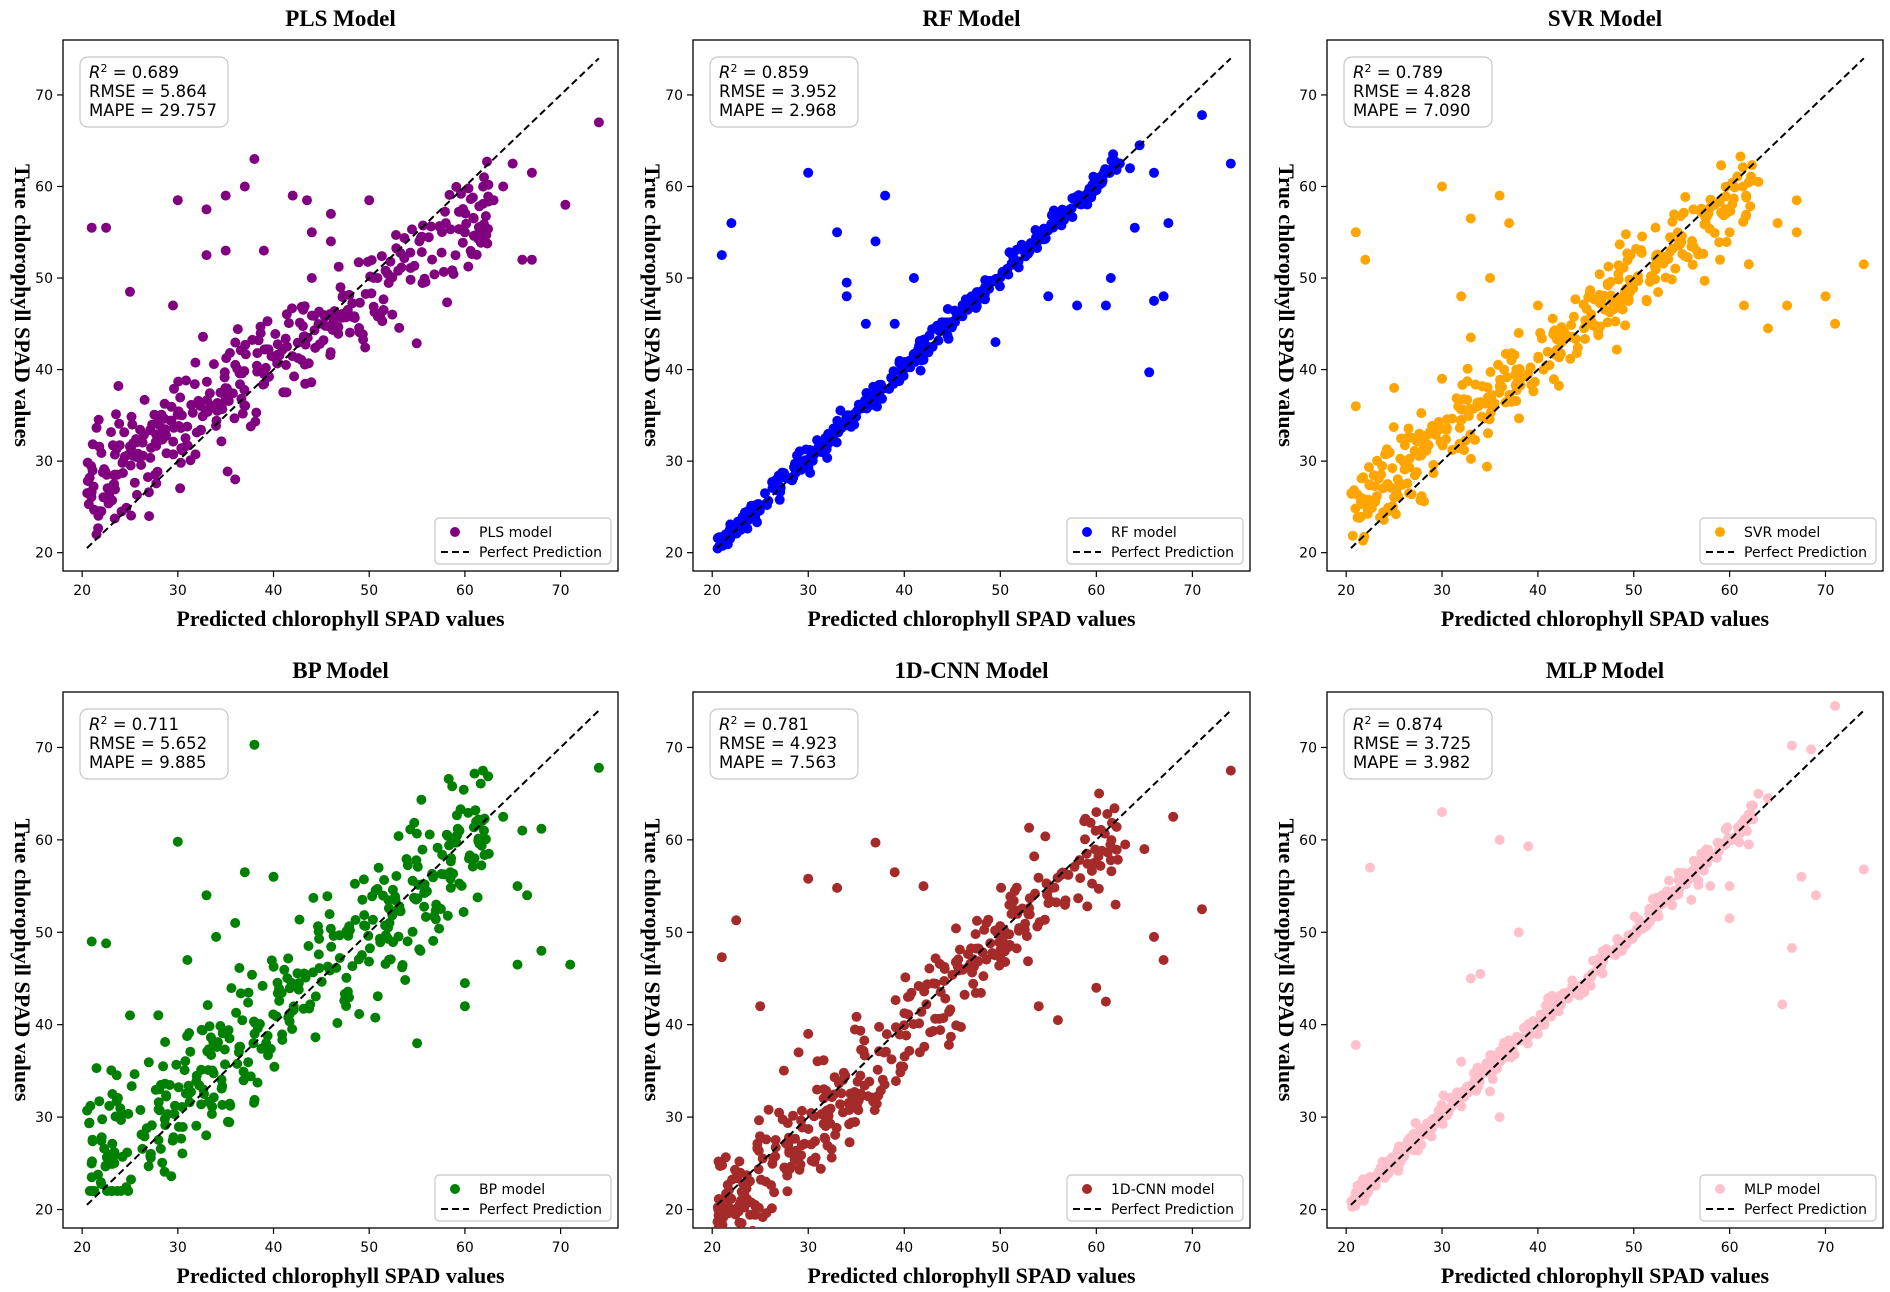 Image resolution: width=1890 pixels, height=1292 pixels. I want to click on r2-symbol: R, so click(94, 72).